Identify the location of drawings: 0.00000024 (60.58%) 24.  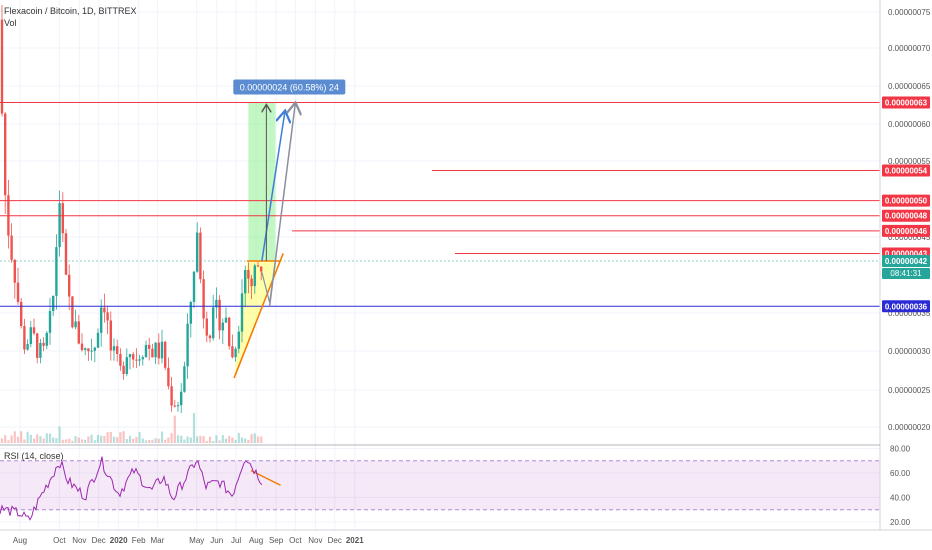
(289, 282).